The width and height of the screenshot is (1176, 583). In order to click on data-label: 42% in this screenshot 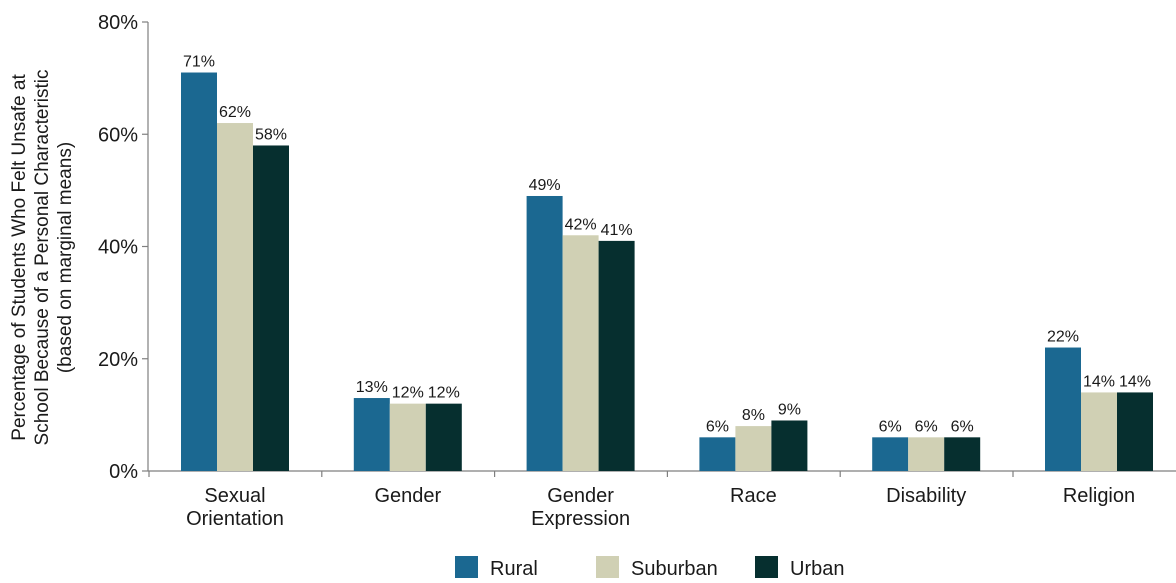, I will do `click(581, 224)`.